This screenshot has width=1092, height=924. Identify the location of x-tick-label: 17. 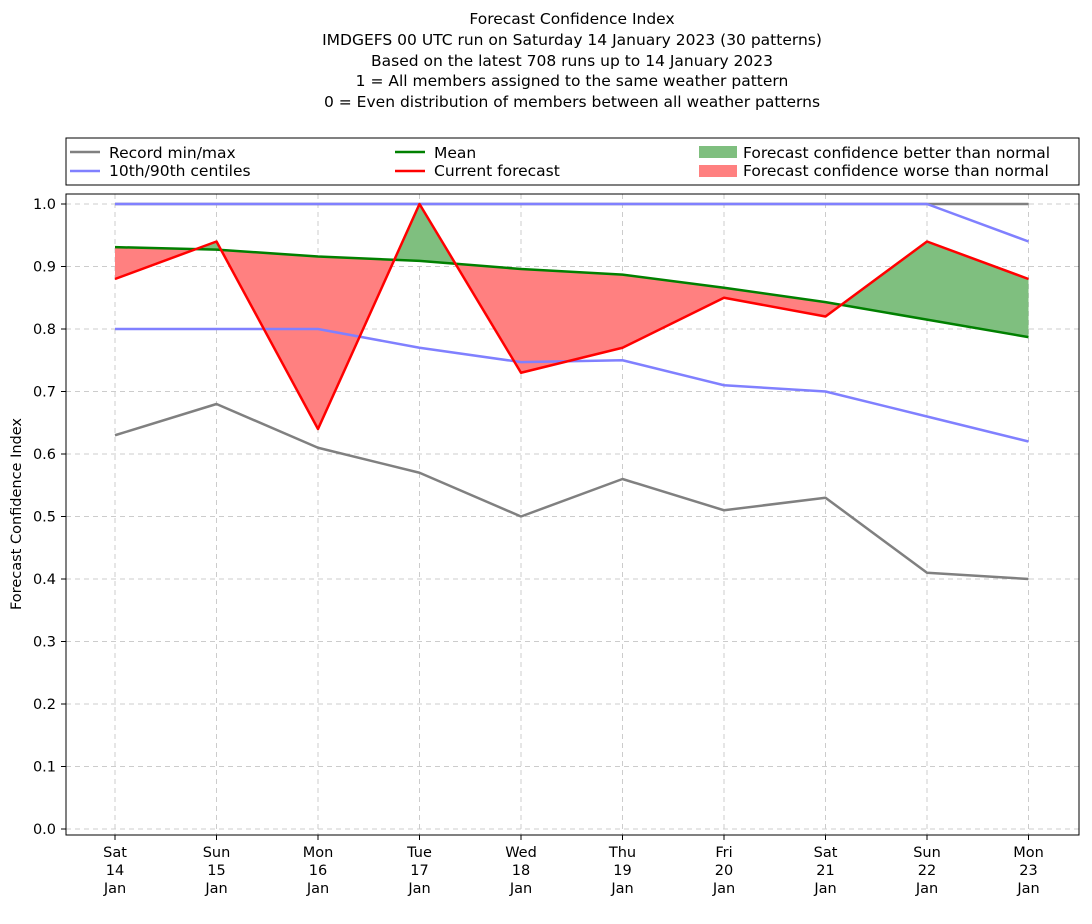
(419, 871).